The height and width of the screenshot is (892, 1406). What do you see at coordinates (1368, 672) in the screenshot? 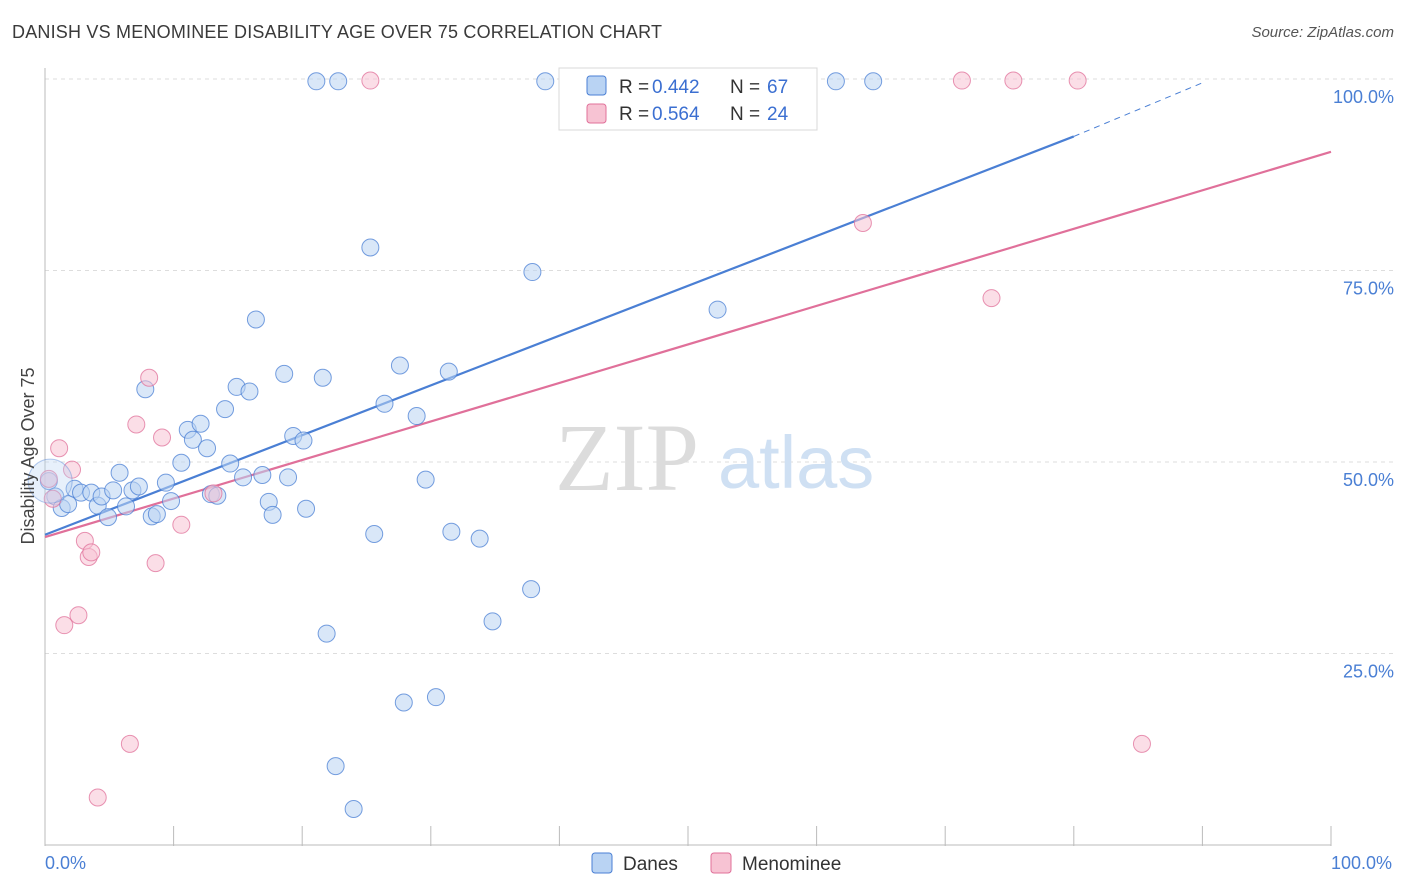
I see `y-tick-label: 25.0%` at bounding box center [1368, 672].